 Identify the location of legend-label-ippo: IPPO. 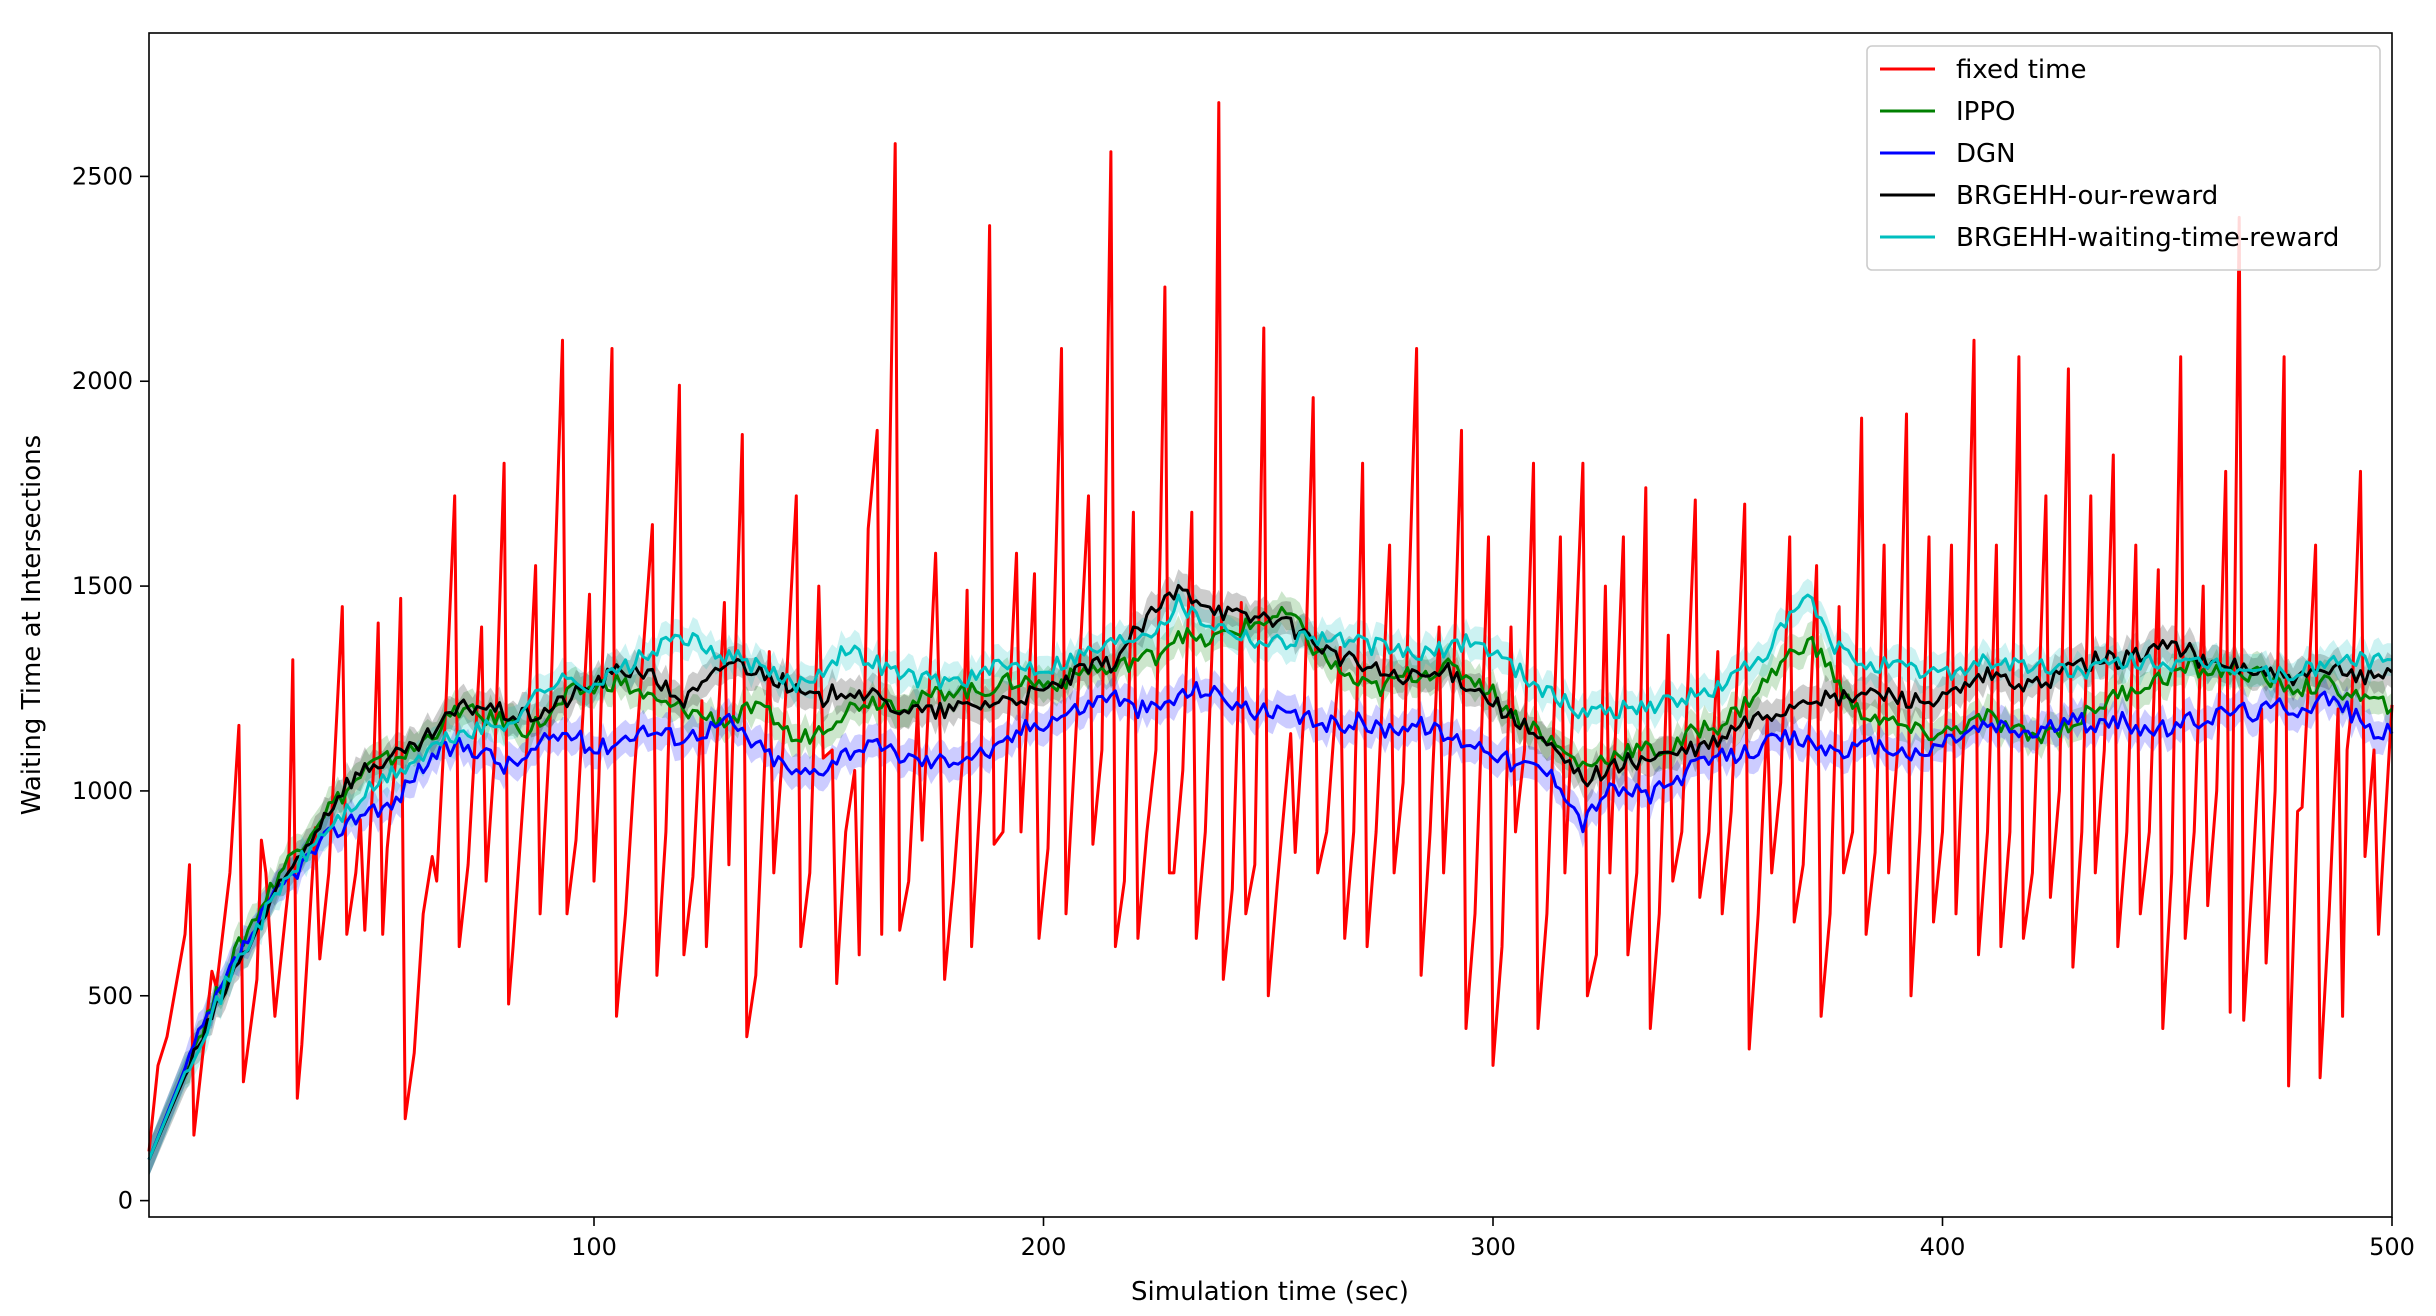
(1986, 112).